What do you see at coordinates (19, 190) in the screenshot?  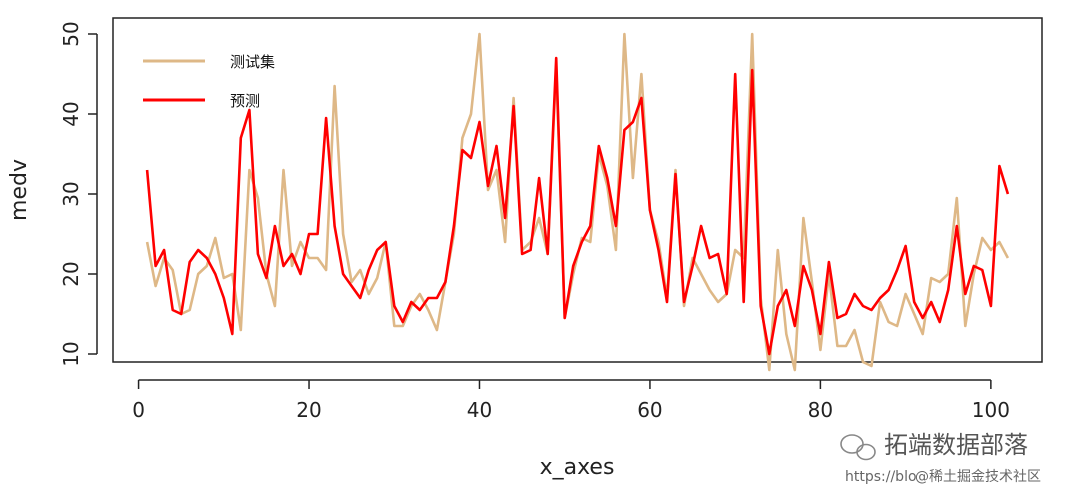 I see `y-axis-label: medv` at bounding box center [19, 190].